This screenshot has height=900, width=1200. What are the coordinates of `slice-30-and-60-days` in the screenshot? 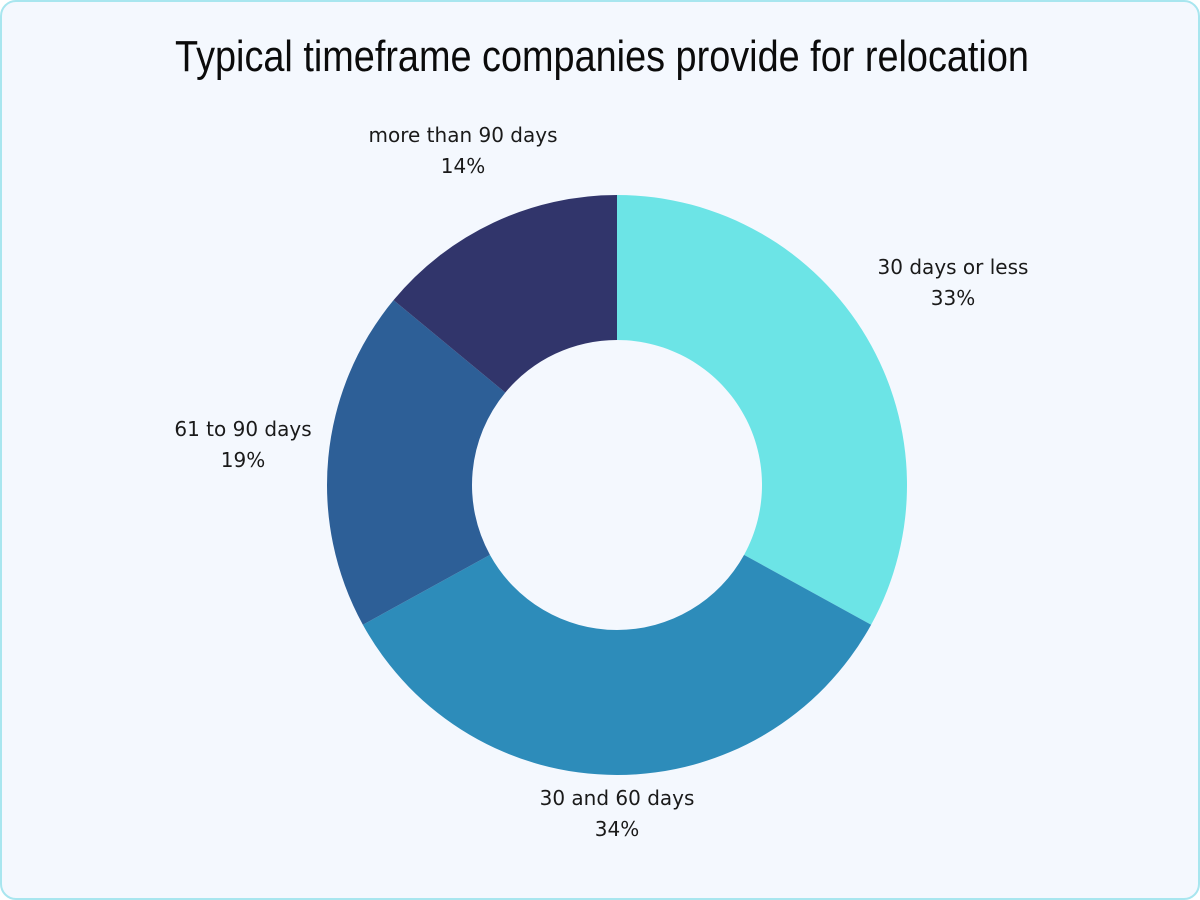 It's located at (617, 664).